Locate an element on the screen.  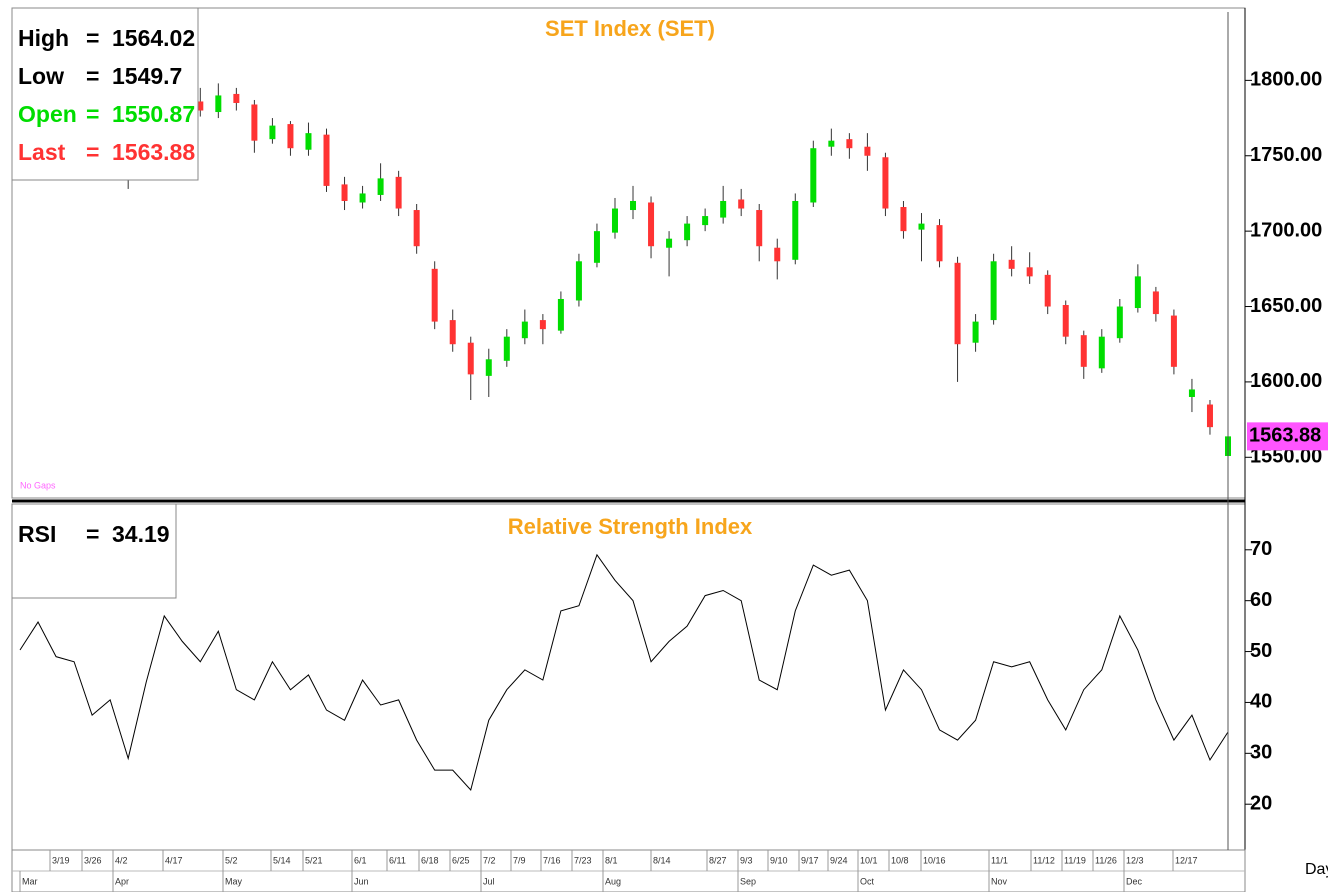
note: No Gaps is located at coordinates (38, 485).